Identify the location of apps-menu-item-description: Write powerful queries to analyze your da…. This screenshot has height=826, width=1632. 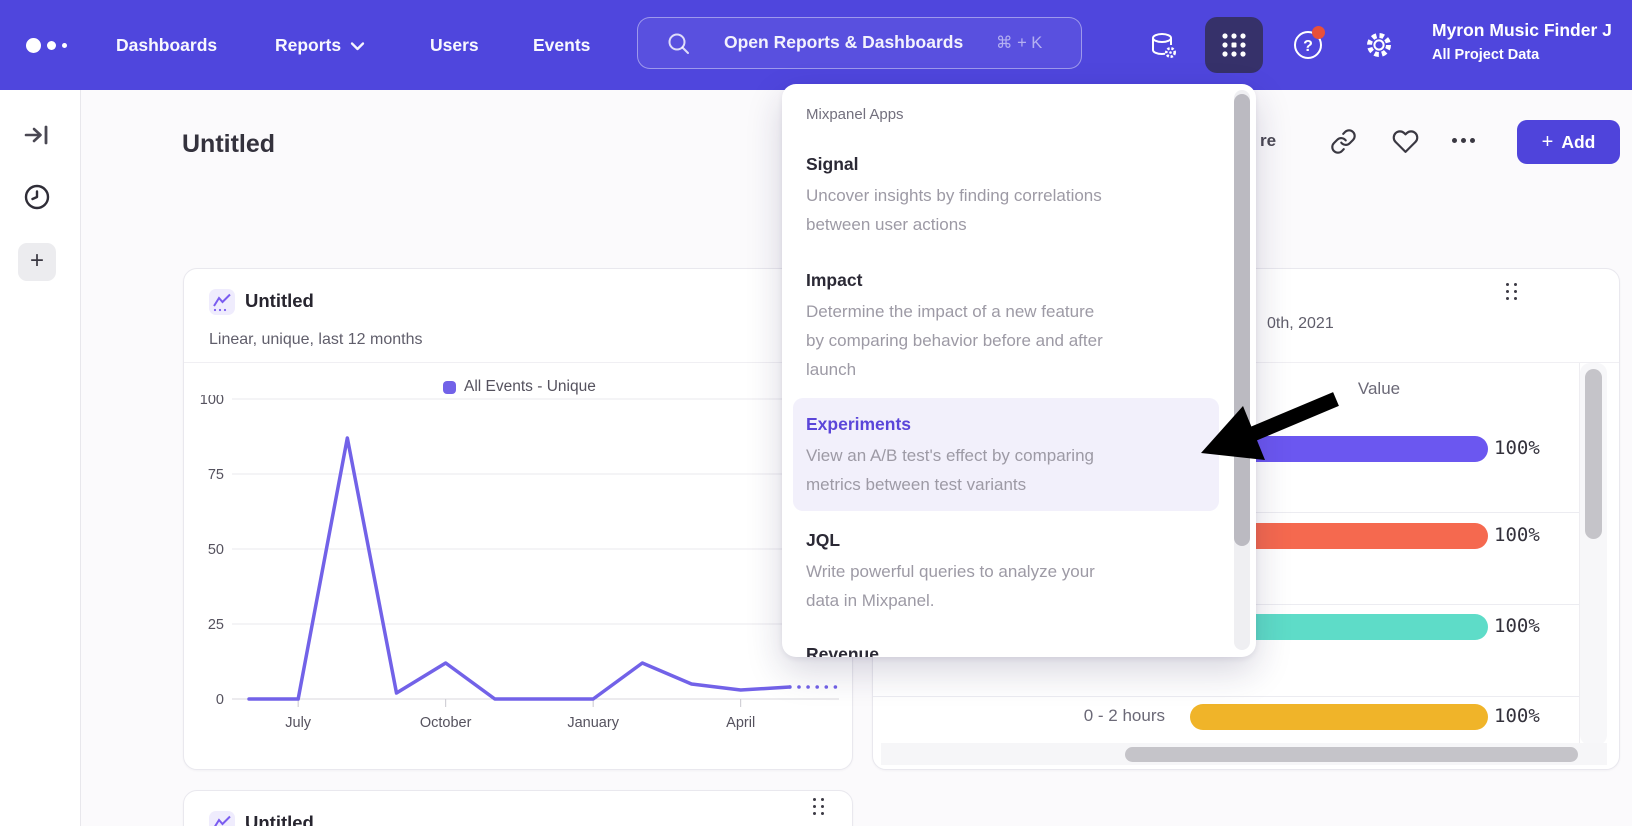
(950, 586).